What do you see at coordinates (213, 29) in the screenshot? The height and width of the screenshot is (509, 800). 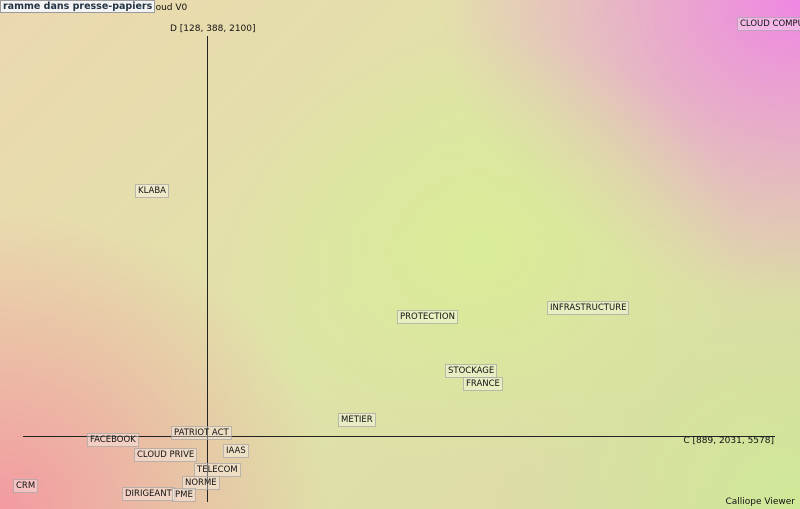 I see `vertical-axis-label: D [128, 388, 2100]` at bounding box center [213, 29].